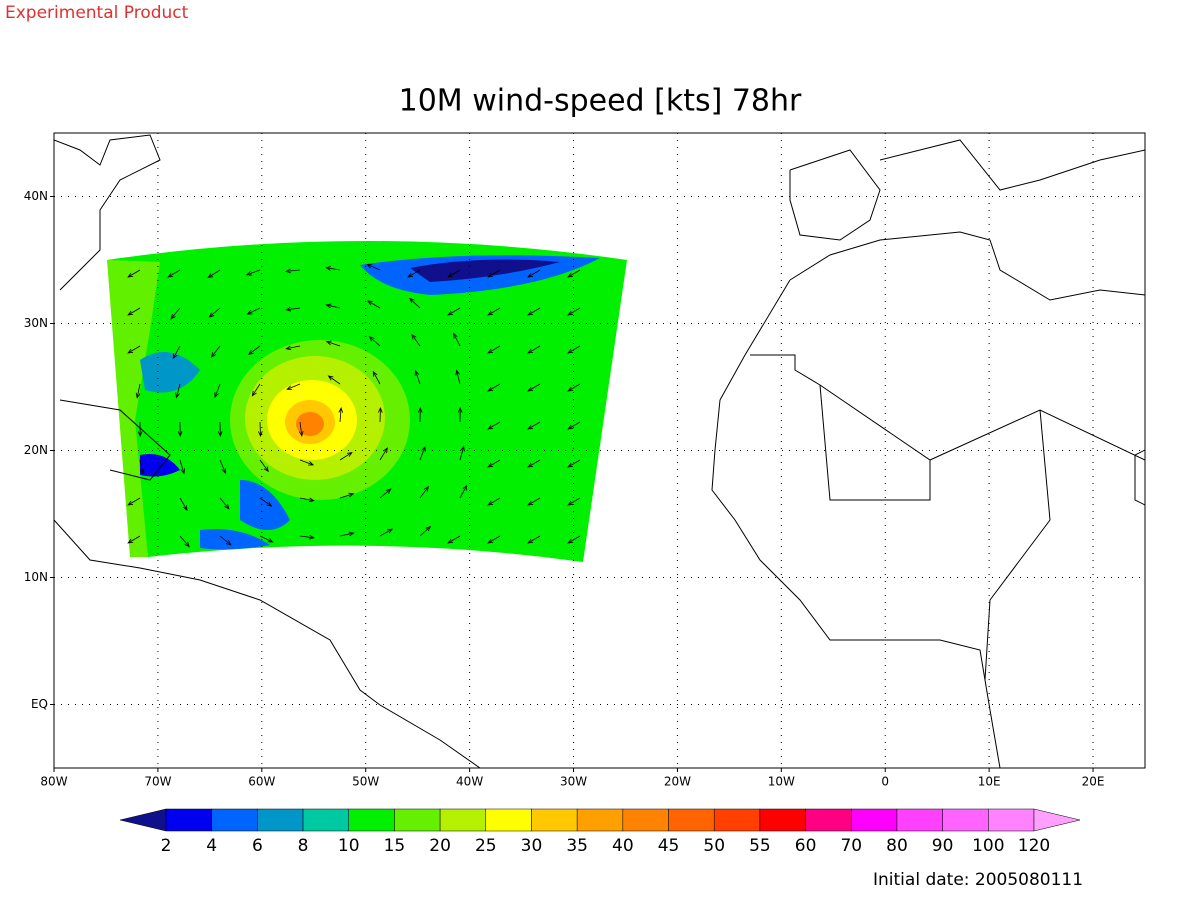  I want to click on storm-core, so click(310, 424).